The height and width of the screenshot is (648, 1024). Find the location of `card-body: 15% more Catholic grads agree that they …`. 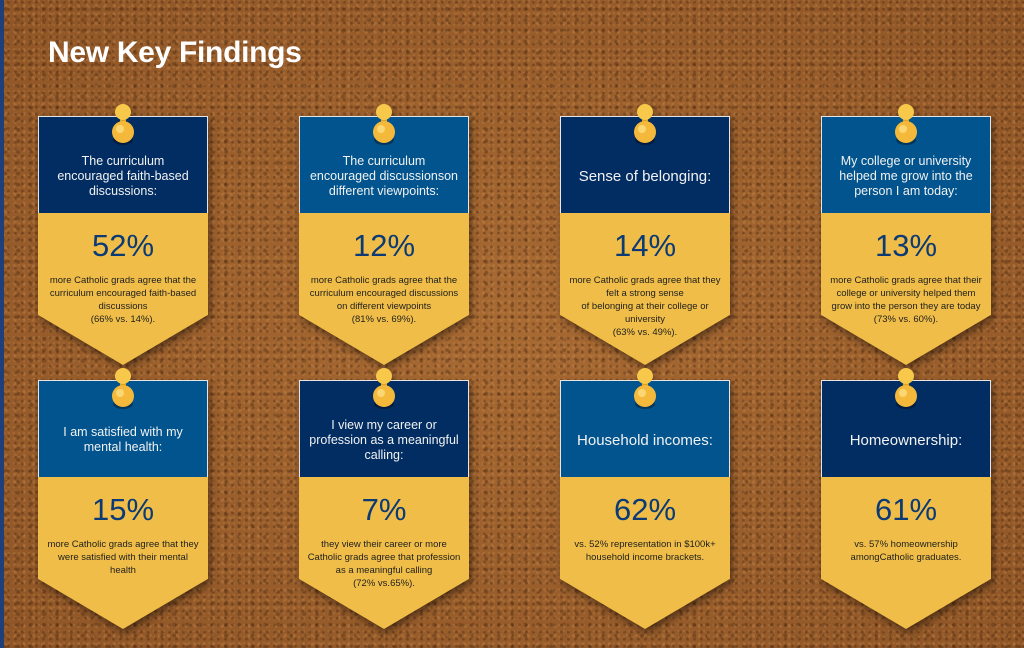

card-body: 15% more Catholic grads agree that they … is located at coordinates (123, 553).